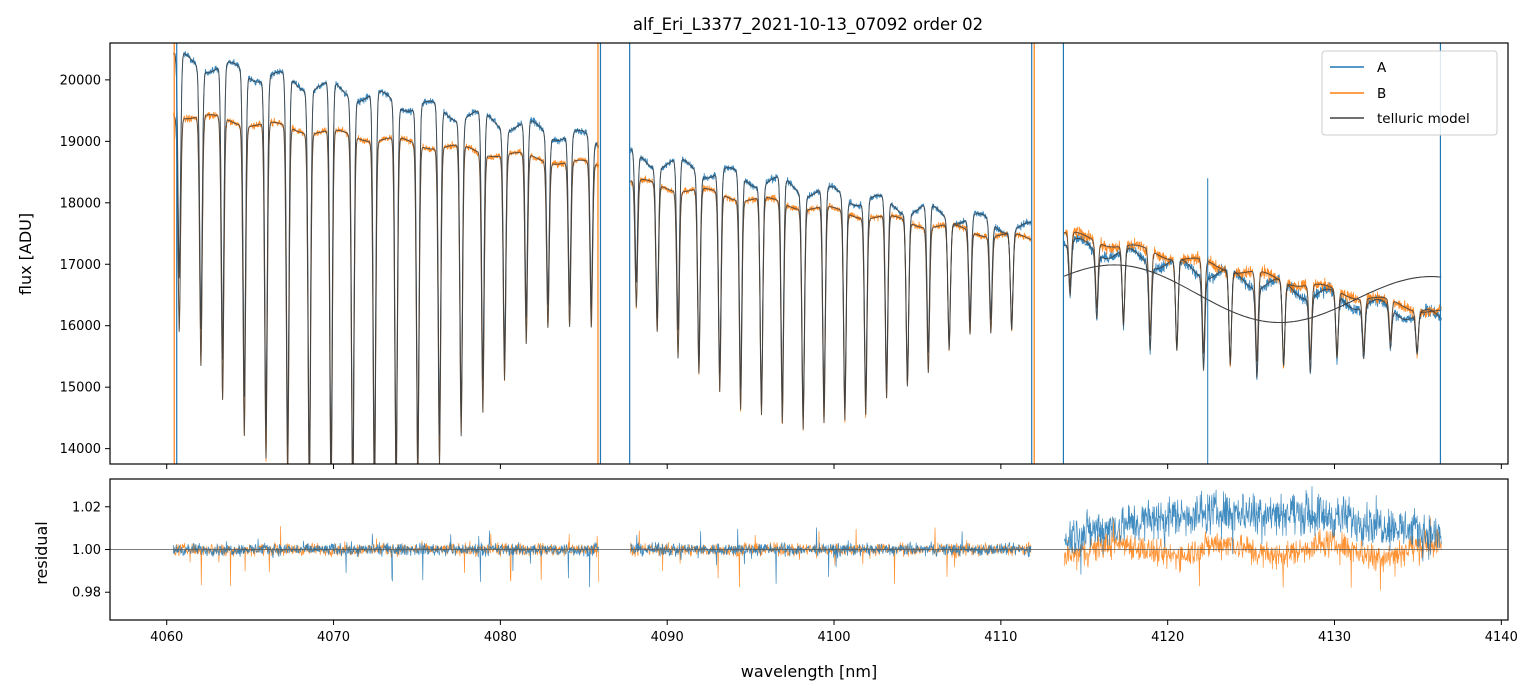 The width and height of the screenshot is (1537, 696). Describe the element at coordinates (80, 388) in the screenshot. I see `top-y-tick-label: 15000` at that location.